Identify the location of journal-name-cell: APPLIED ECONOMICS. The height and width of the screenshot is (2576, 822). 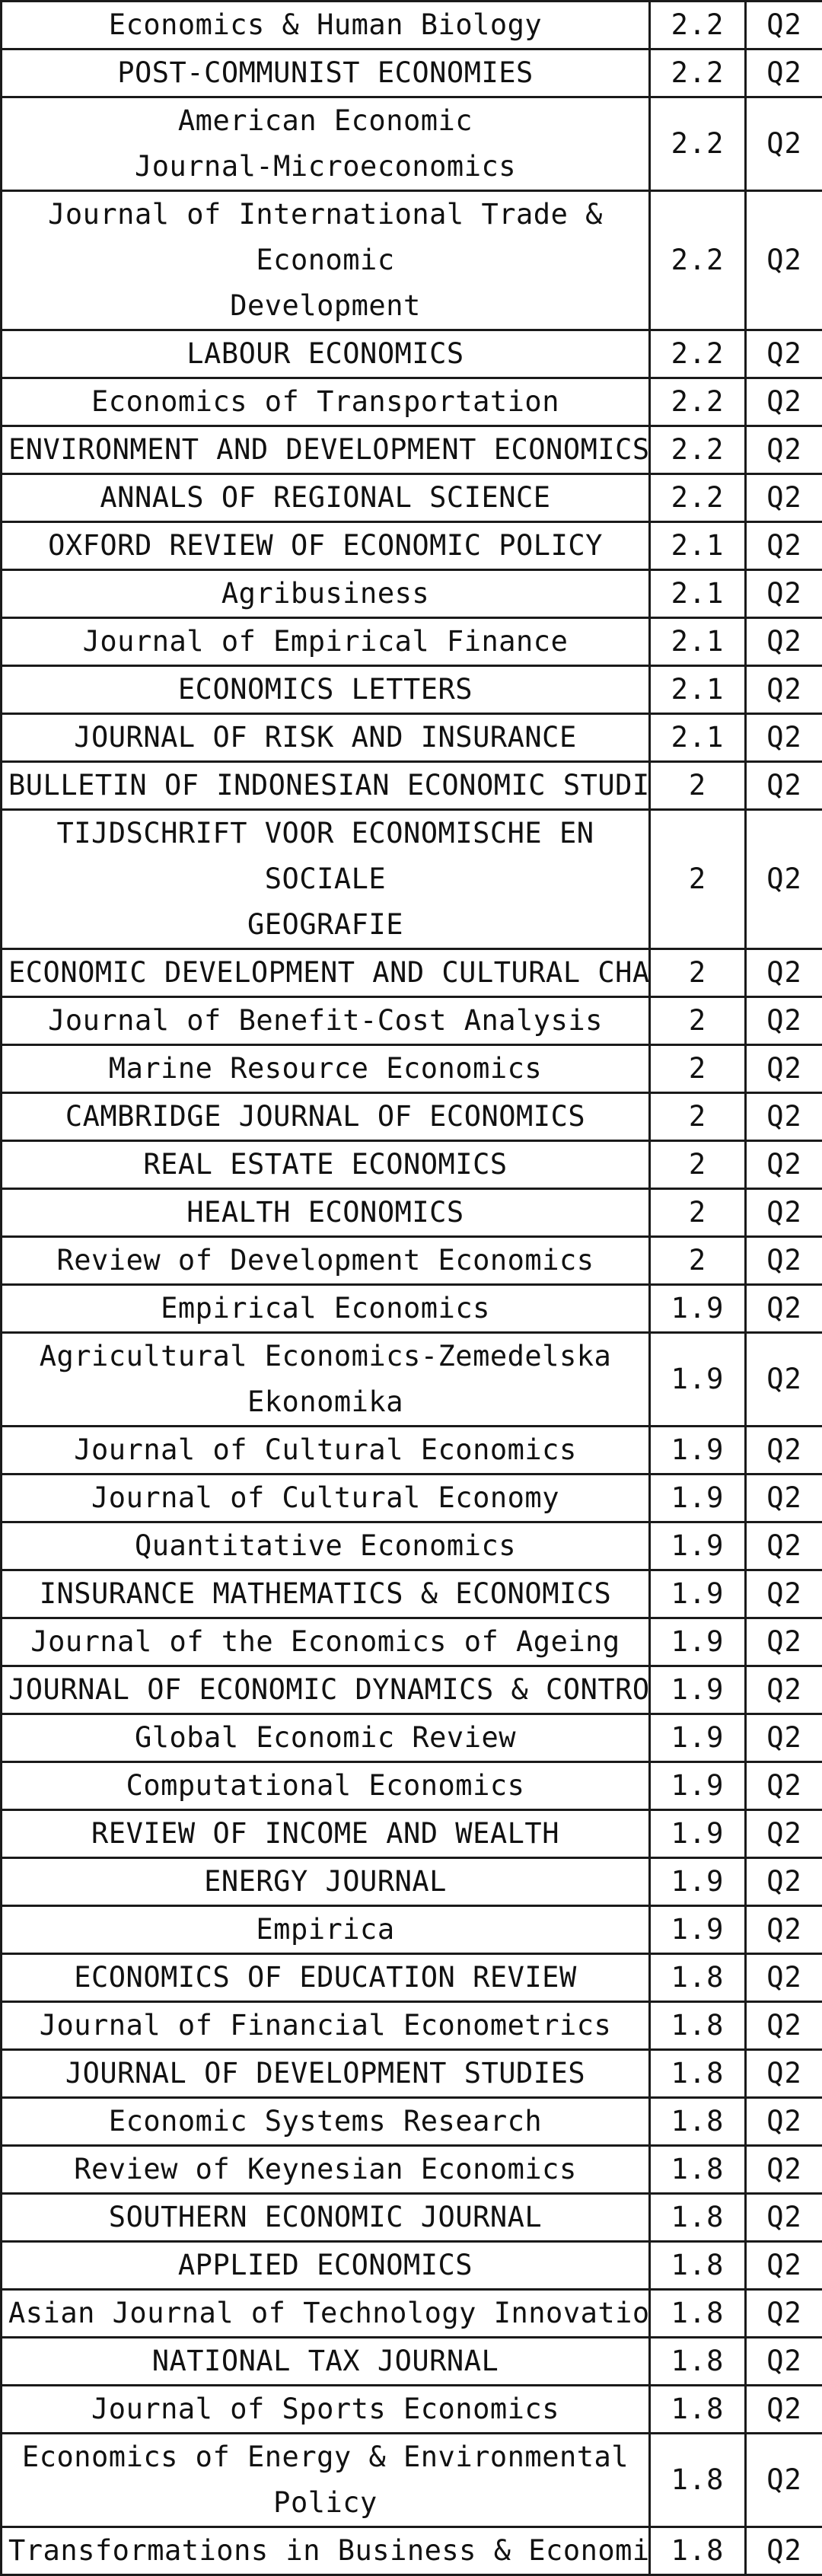
(326, 2266).